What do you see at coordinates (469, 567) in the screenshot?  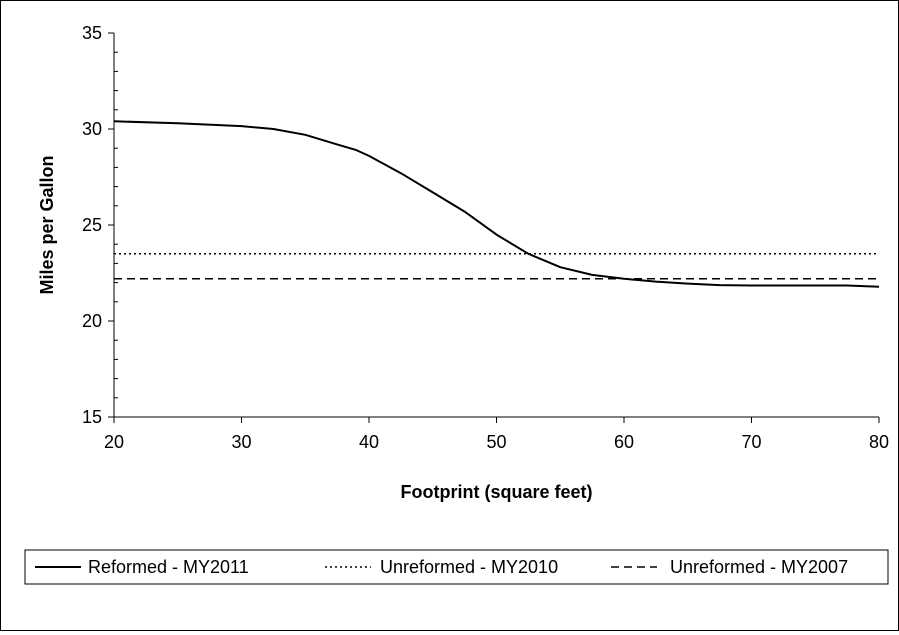 I see `legend-label-1: Unreformed - MY2010` at bounding box center [469, 567].